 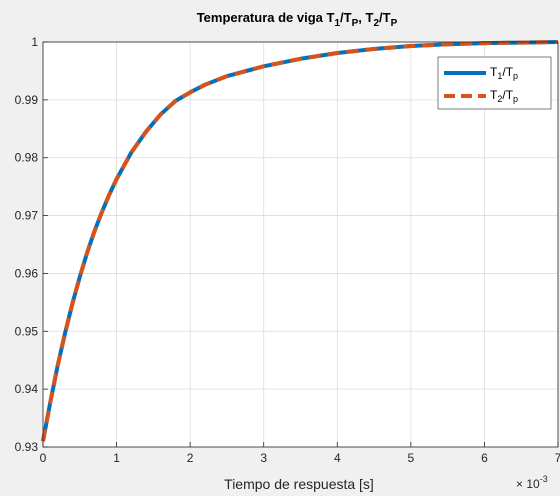 I want to click on x-axis-ticks: 0 1 2 3 4 5 6 7, so click(x=300, y=453).